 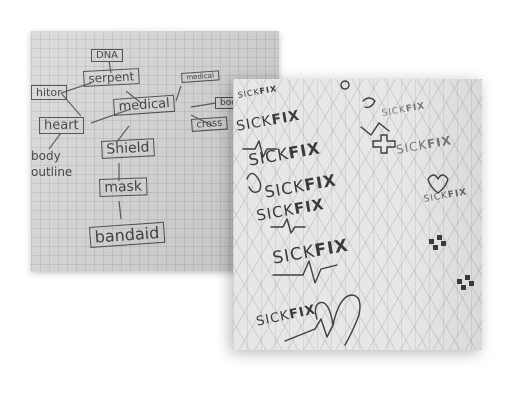 I want to click on node-body: body, so click(x=46, y=156).